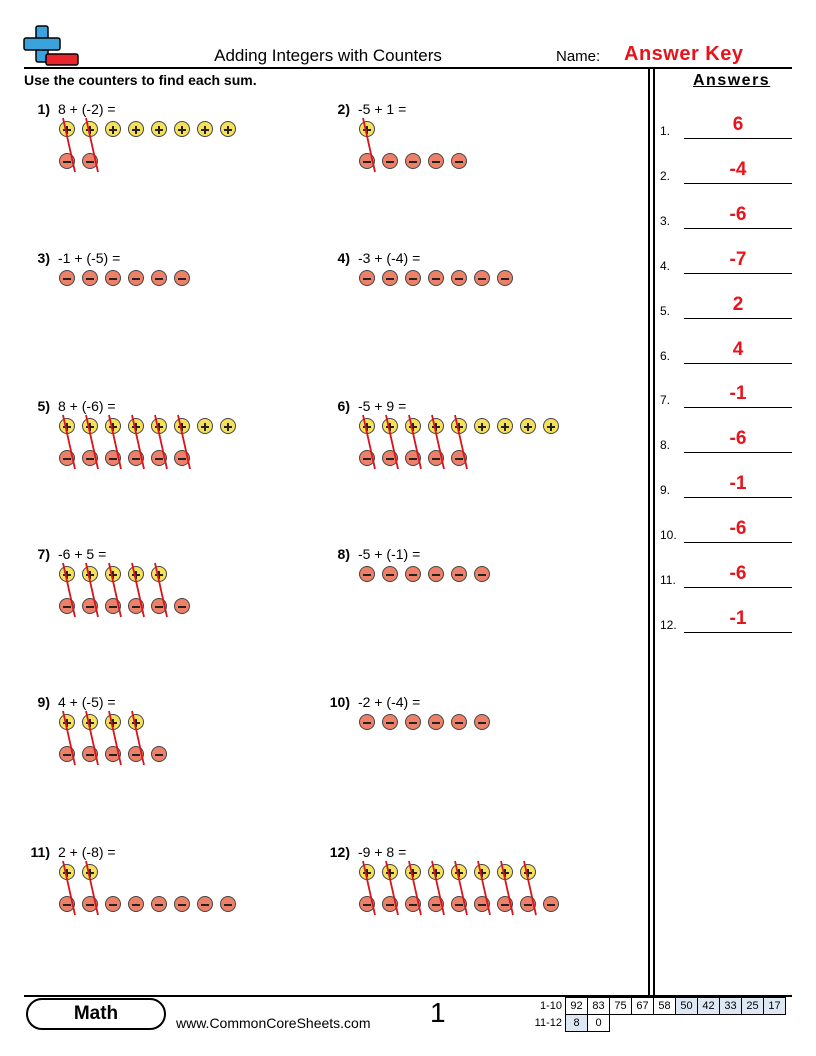 The width and height of the screenshot is (816, 1056). Describe the element at coordinates (664, 1006) in the screenshot. I see `score-cell: 58` at that location.